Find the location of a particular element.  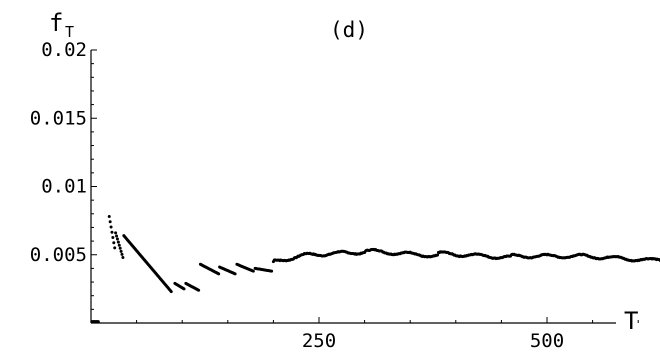

y-tick-label-1: 0.01 is located at coordinates (64, 187).